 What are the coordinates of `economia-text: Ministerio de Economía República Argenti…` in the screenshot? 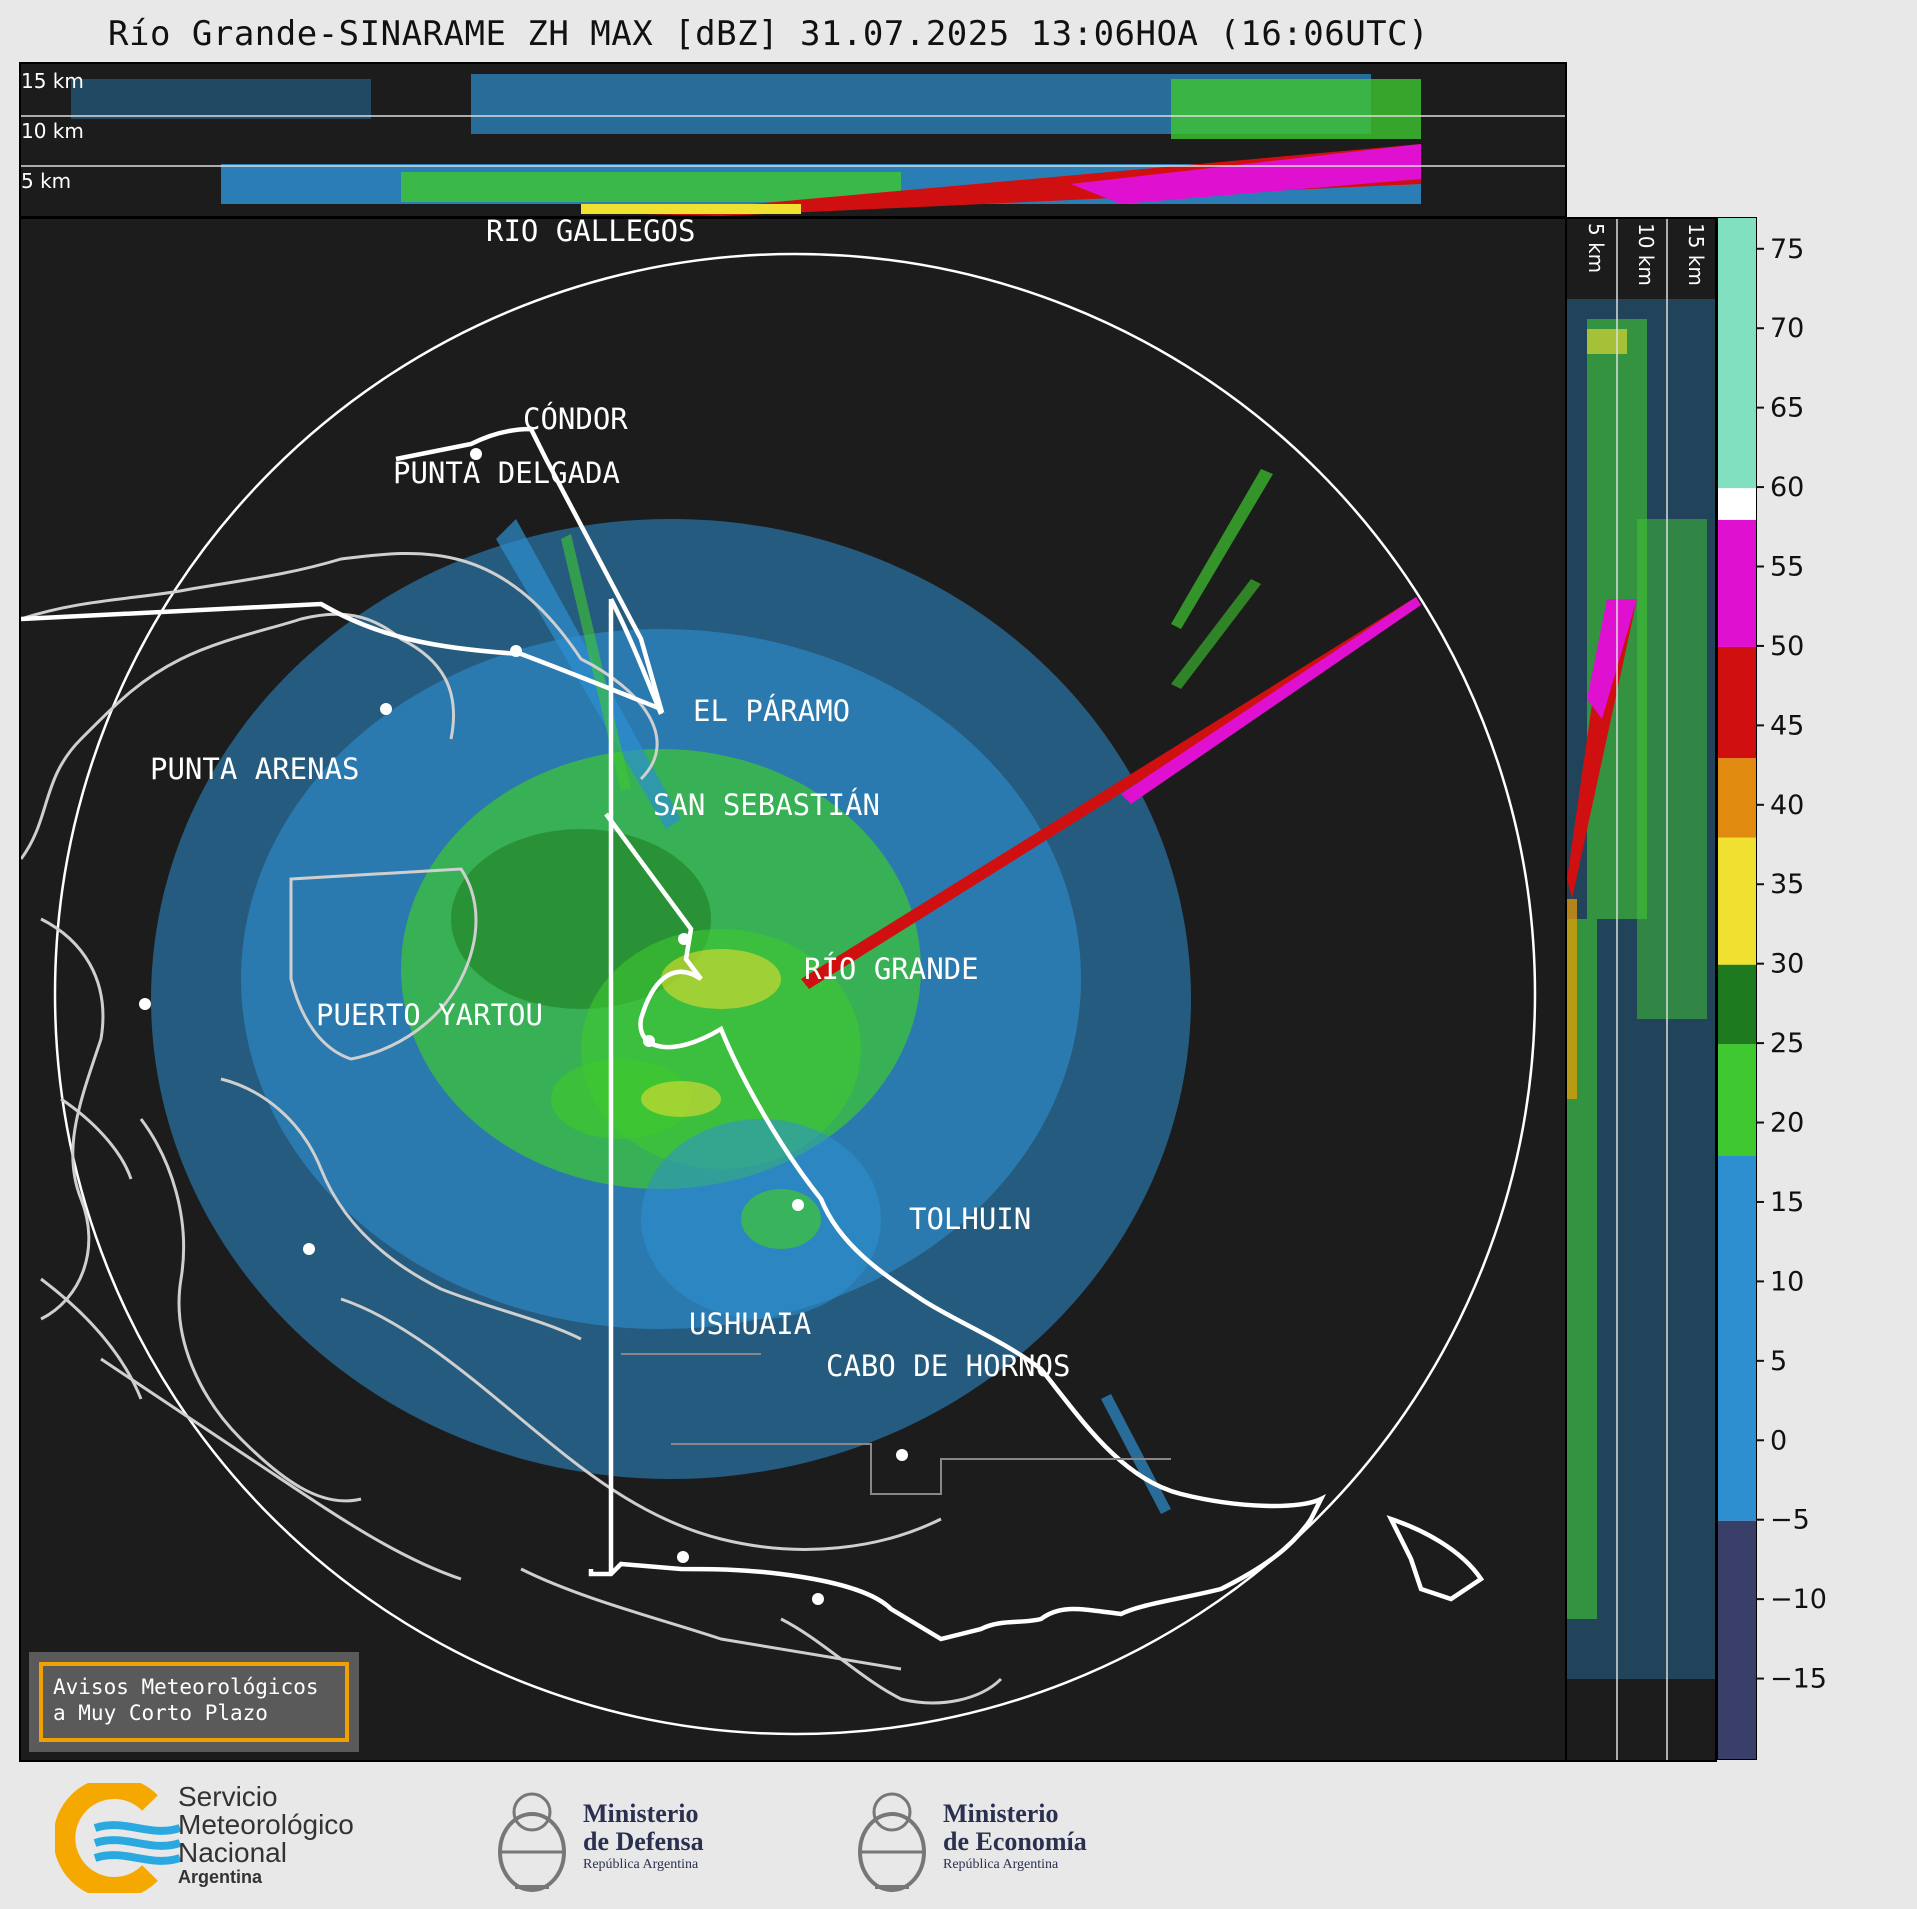 It's located at (1015, 1837).